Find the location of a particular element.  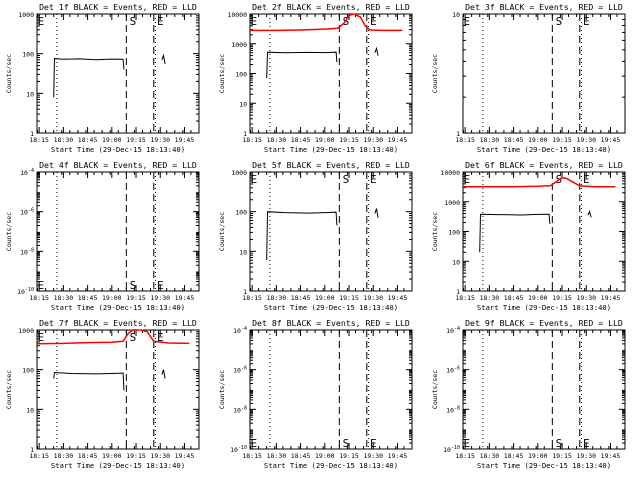

panel-title: Det 4f BLACK = Events, RED = LLD is located at coordinates (118, 165).